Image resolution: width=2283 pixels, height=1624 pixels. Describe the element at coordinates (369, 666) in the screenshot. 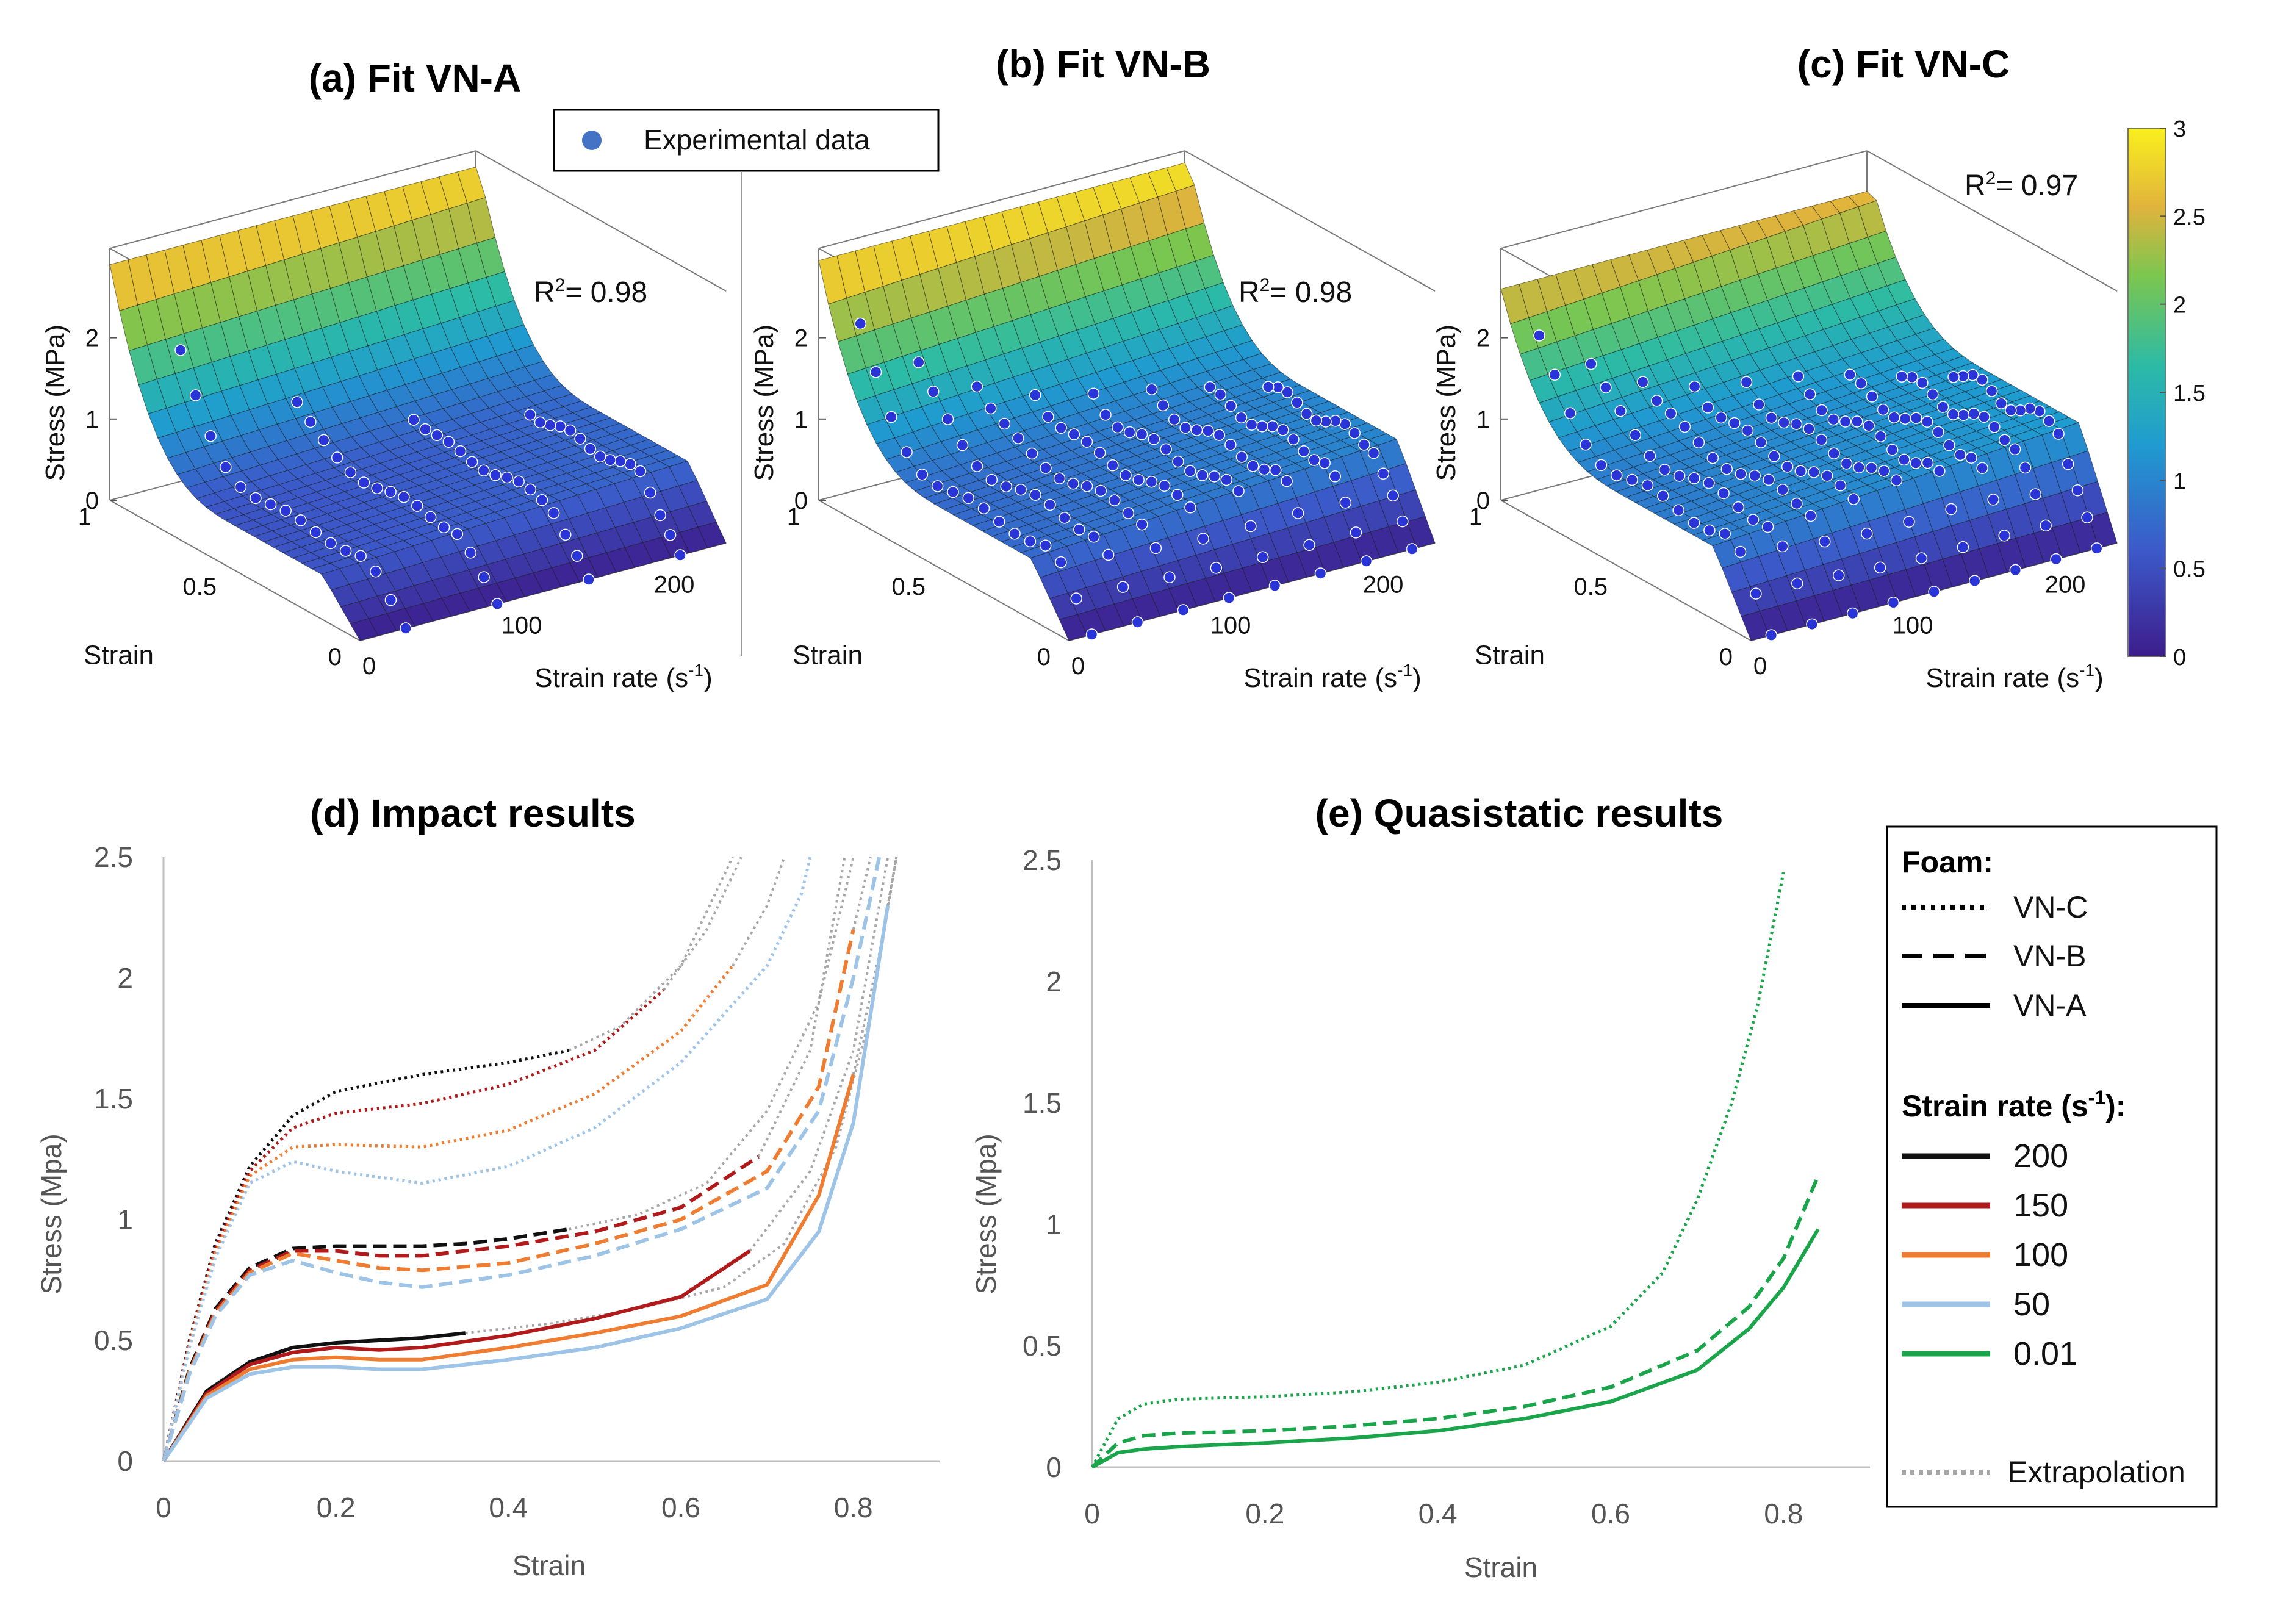

I see `rate-tick-label: 0` at that location.